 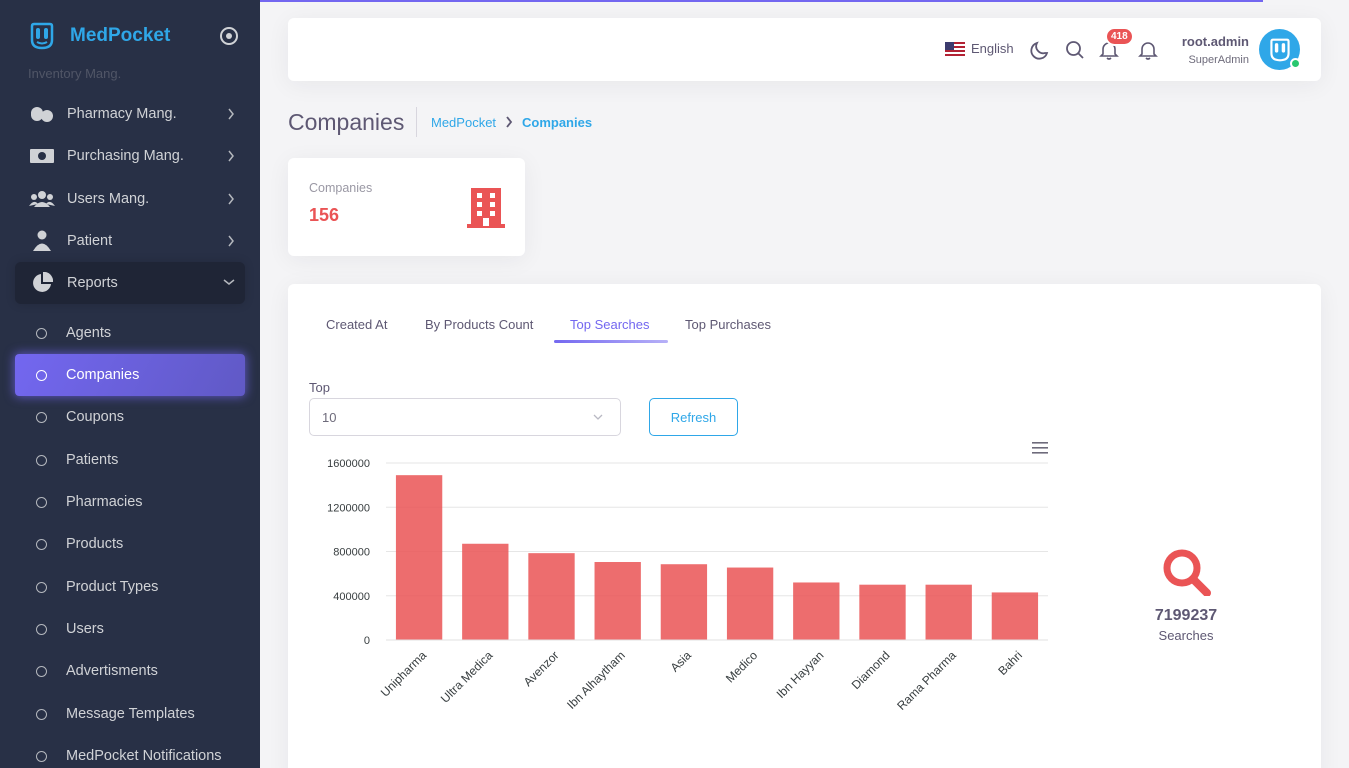 I want to click on notification-badge: 418, so click(x=1119, y=36).